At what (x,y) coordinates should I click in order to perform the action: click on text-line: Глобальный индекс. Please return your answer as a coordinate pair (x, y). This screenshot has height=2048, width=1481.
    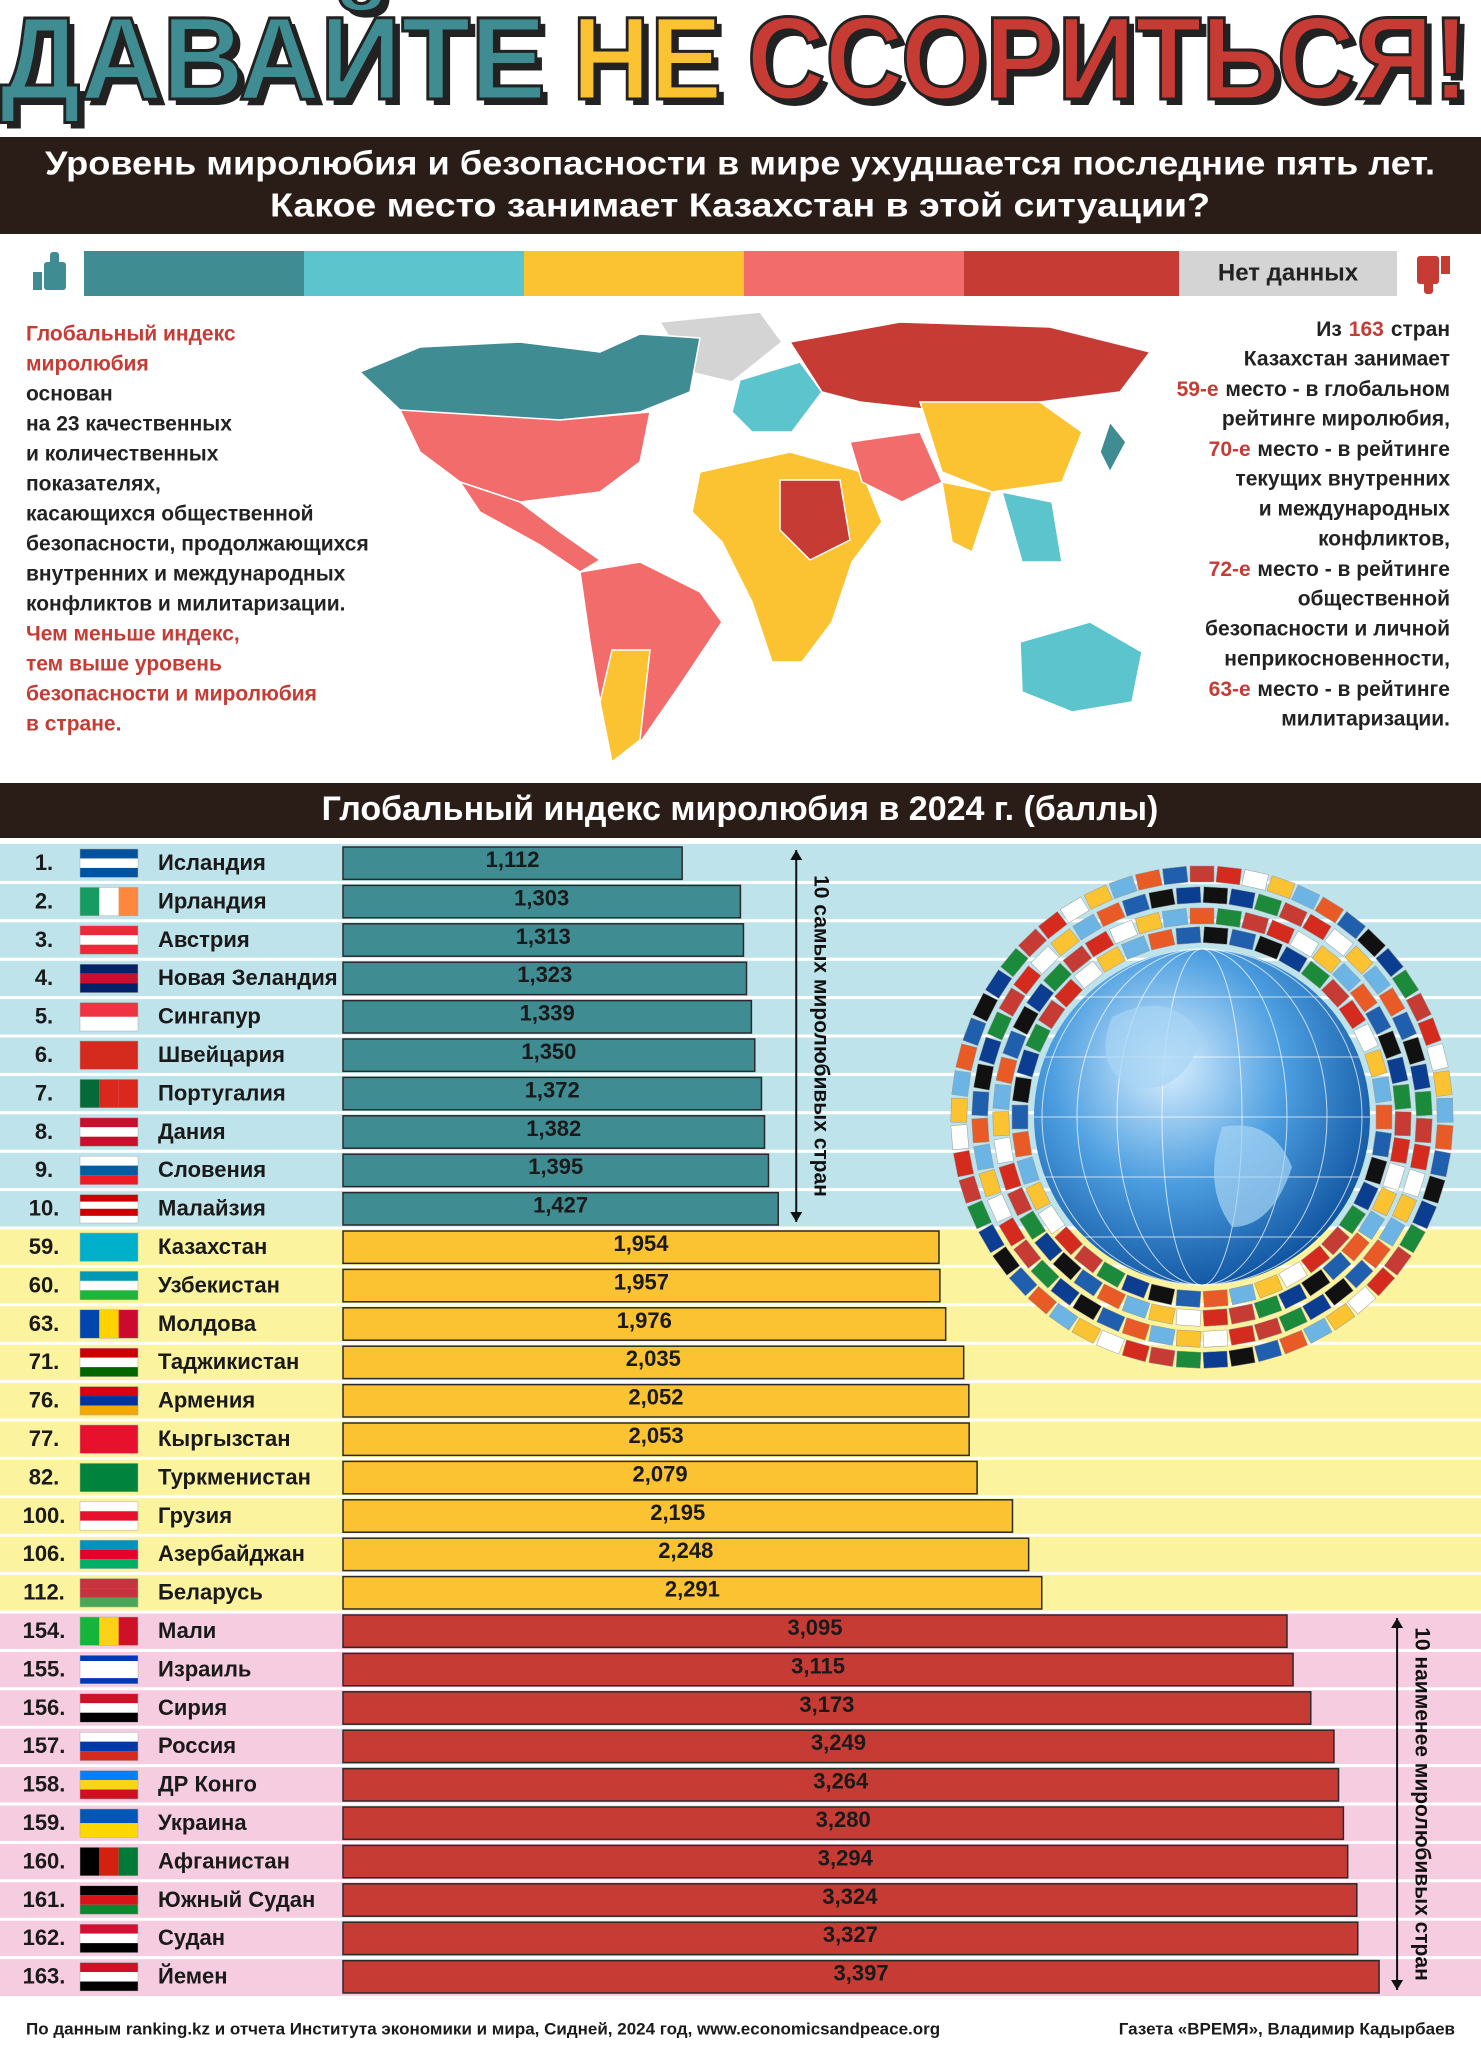
    Looking at the image, I should click on (131, 334).